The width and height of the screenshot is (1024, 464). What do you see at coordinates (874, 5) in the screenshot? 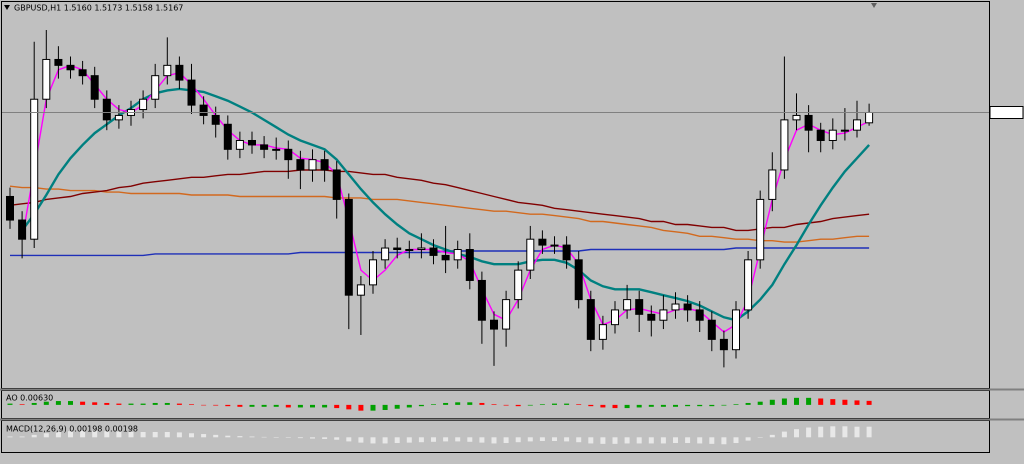
I see `shift-marker` at bounding box center [874, 5].